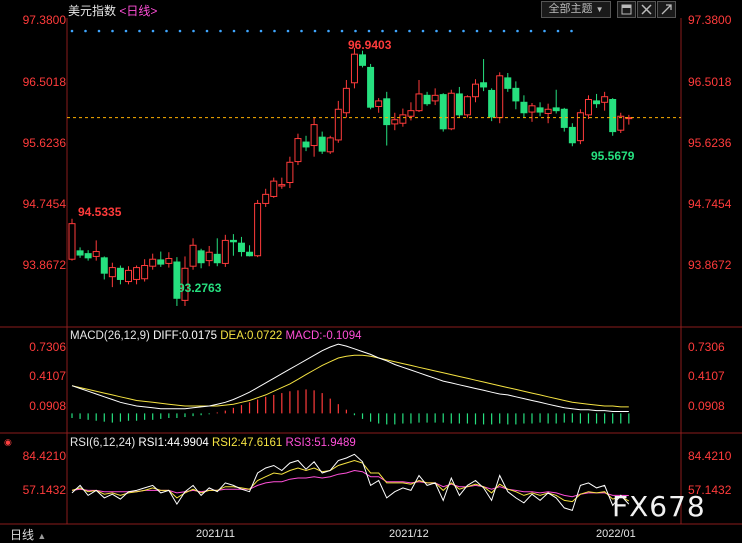 The width and height of the screenshot is (742, 543). I want to click on rsi-left-label-1: 84.4210, so click(44, 456).